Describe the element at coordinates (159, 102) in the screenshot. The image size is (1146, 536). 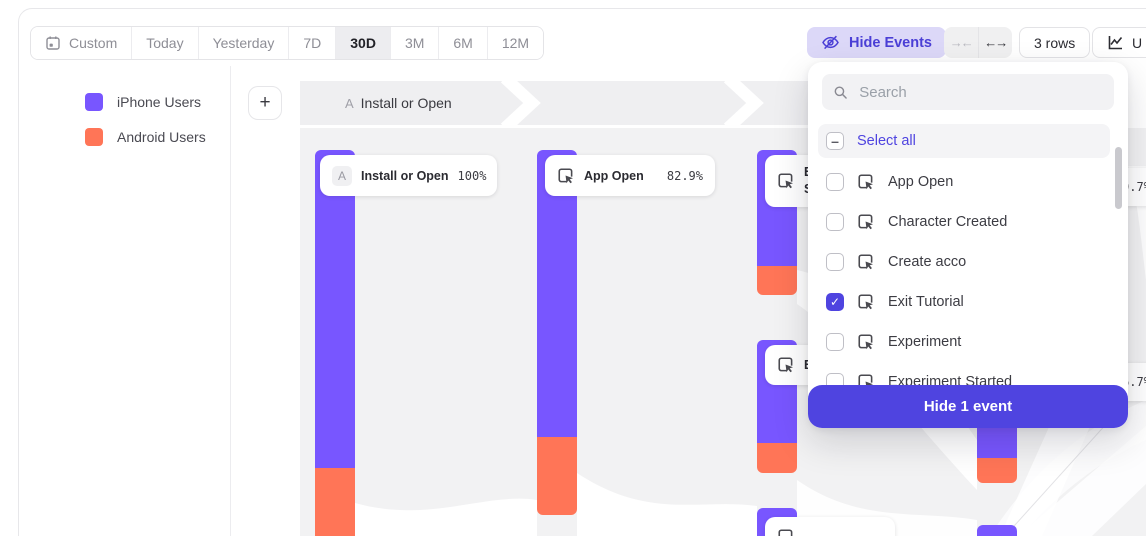
I see `legend-label: iPhone Users` at that location.